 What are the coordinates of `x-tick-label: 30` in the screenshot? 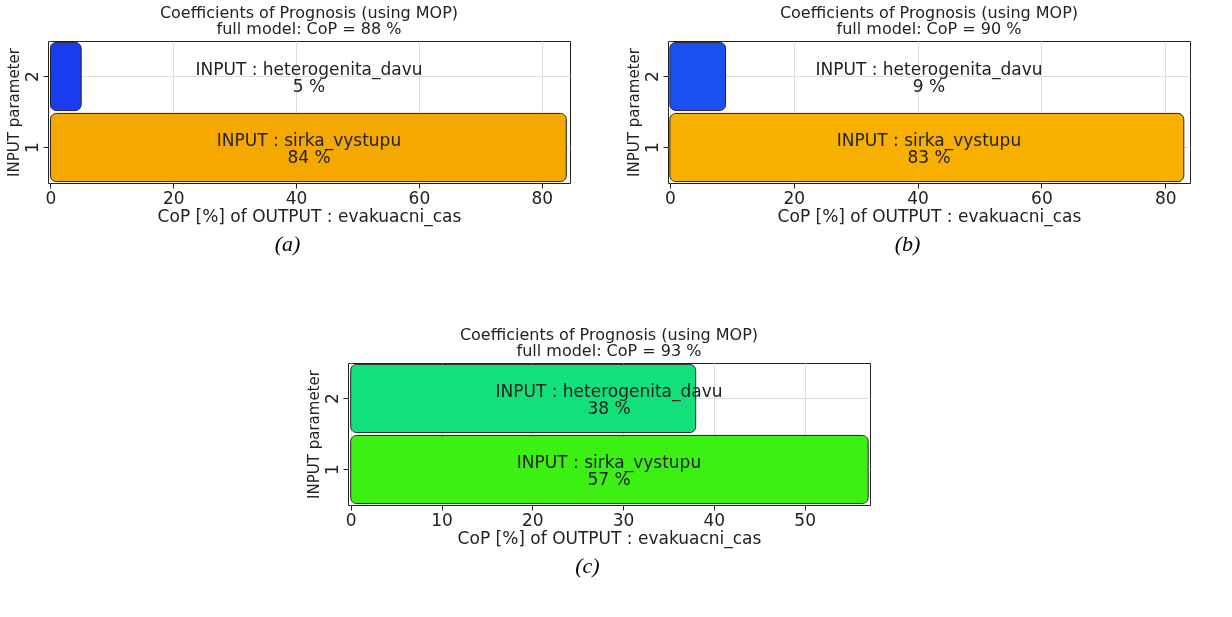 It's located at (623, 519).